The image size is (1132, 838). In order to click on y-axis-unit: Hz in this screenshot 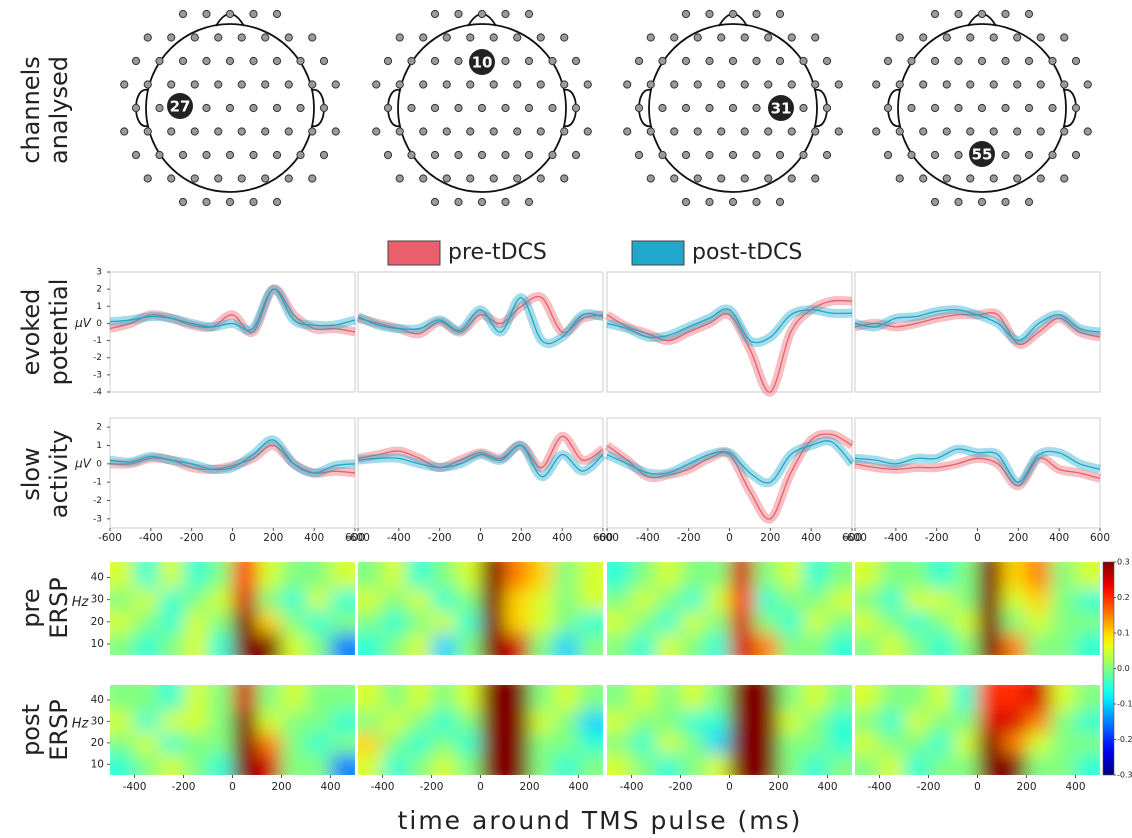, I will do `click(81, 602)`.